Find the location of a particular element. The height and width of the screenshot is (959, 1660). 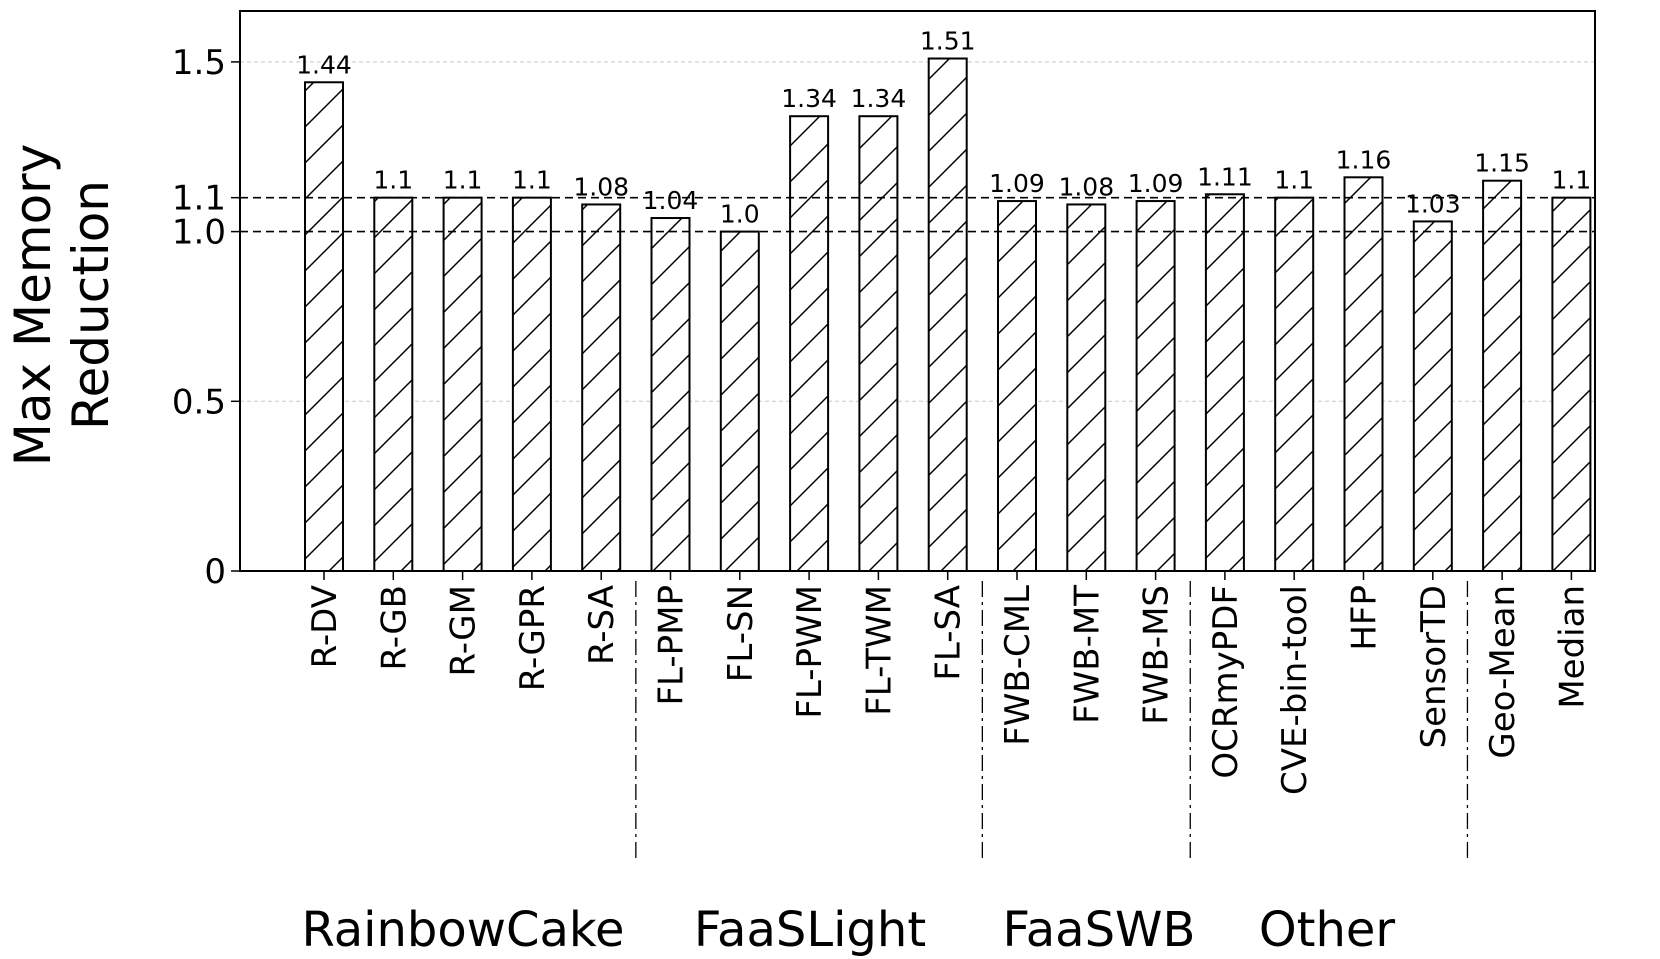

bar-hatch-R-GB is located at coordinates (393, 384).